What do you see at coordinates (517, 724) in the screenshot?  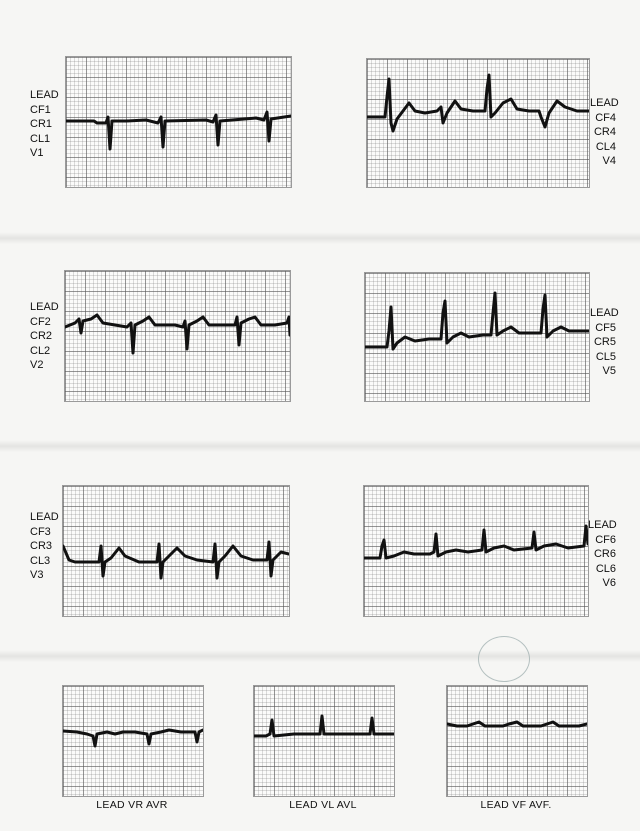 I see `ecg-trace-avf` at bounding box center [517, 724].